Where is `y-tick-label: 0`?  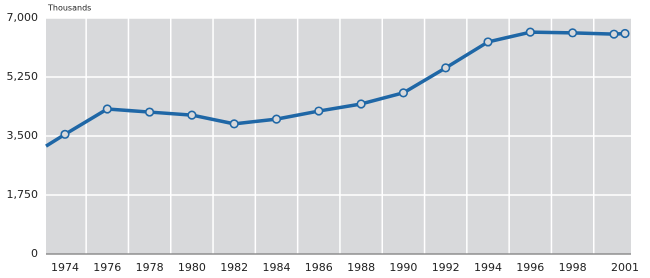 y-tick-label: 0 is located at coordinates (34, 253).